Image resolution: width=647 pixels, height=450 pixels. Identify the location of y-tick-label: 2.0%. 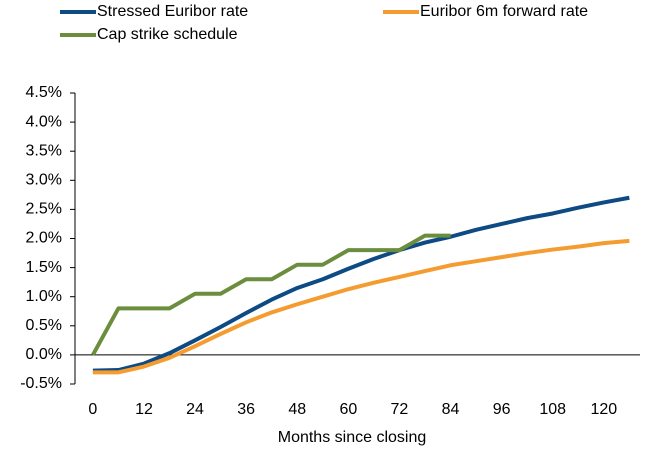
(44, 238).